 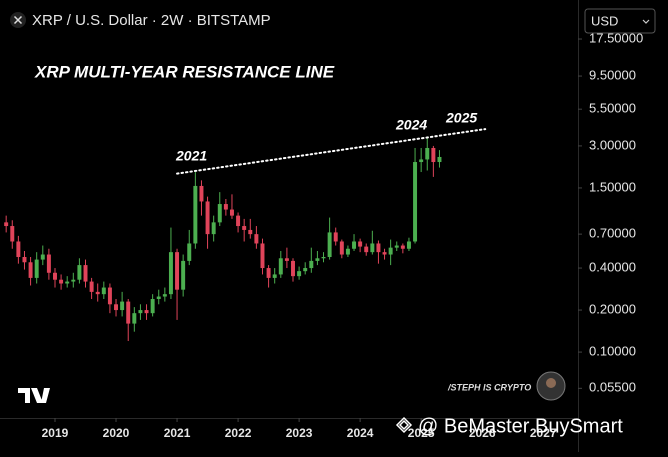 I want to click on dropdown-caret, so click(x=646, y=21).